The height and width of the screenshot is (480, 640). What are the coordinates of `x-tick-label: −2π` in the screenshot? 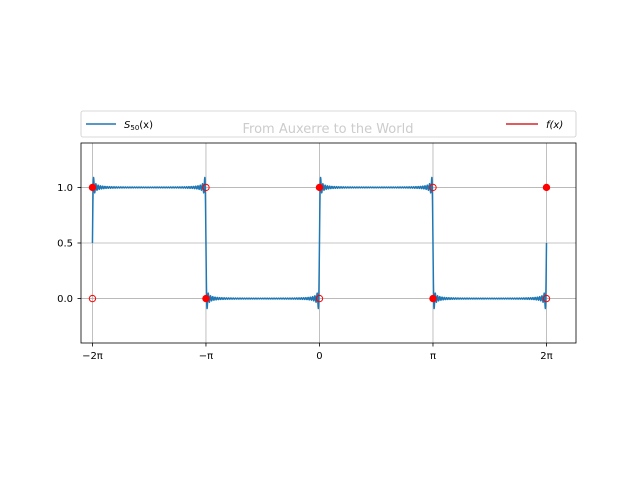 It's located at (92, 356).